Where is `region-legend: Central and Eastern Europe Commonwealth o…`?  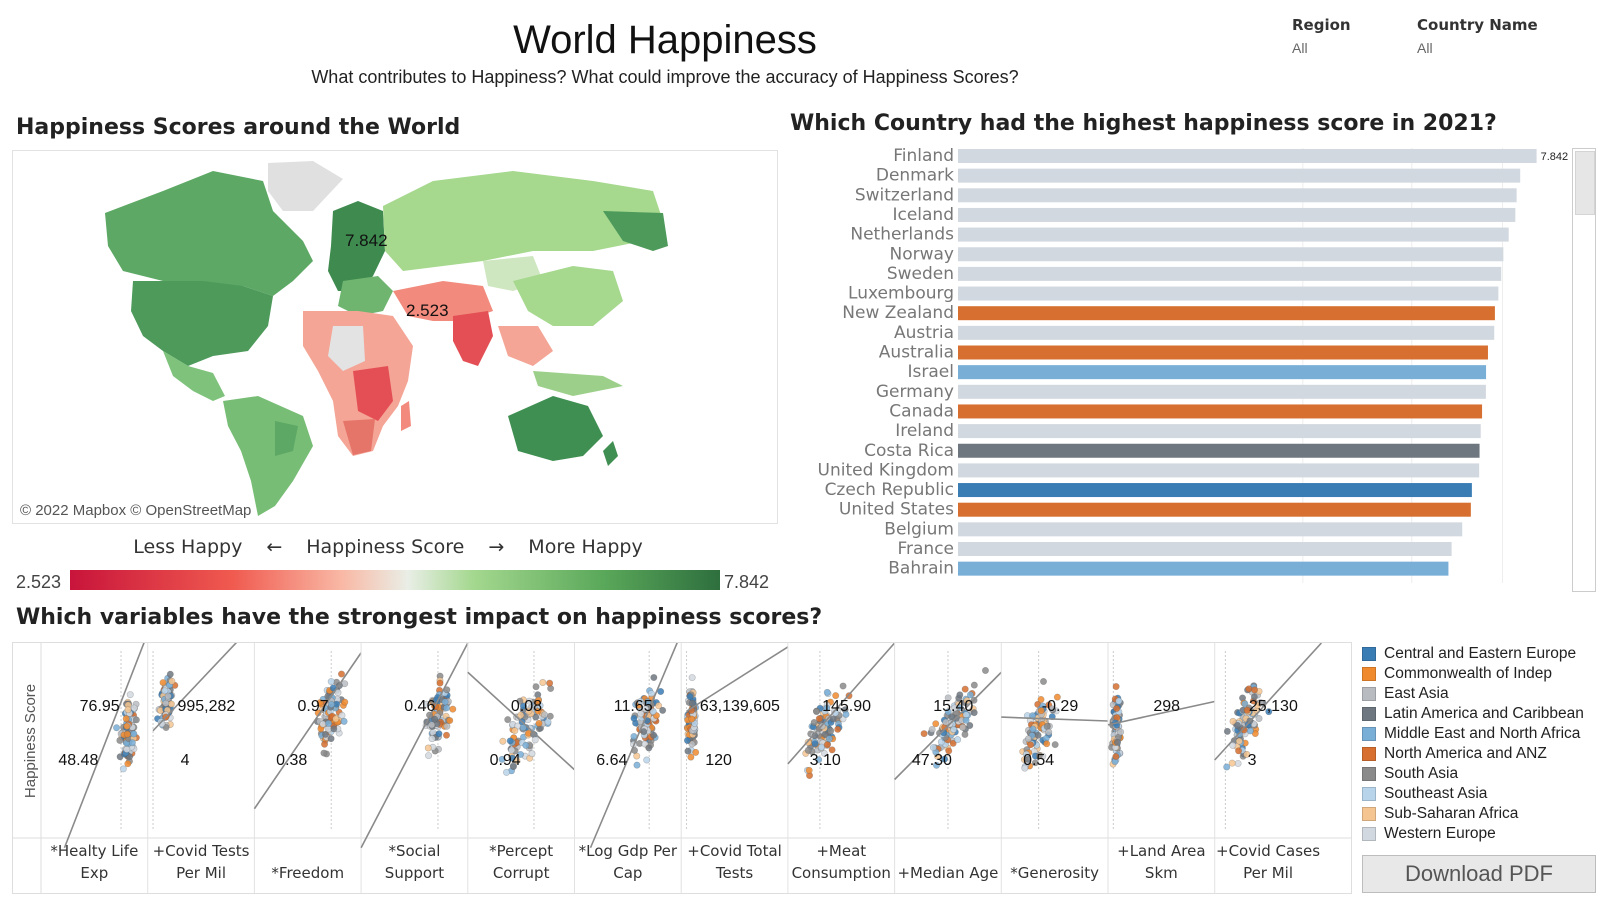
region-legend: Central and Eastern Europe Commonwealth o… is located at coordinates (1473, 744).